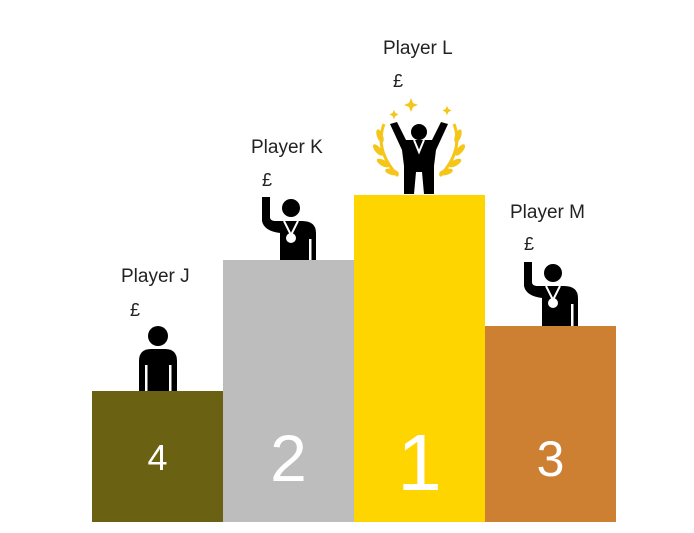  What do you see at coordinates (288, 391) in the screenshot?
I see `podium-block-2: 2` at bounding box center [288, 391].